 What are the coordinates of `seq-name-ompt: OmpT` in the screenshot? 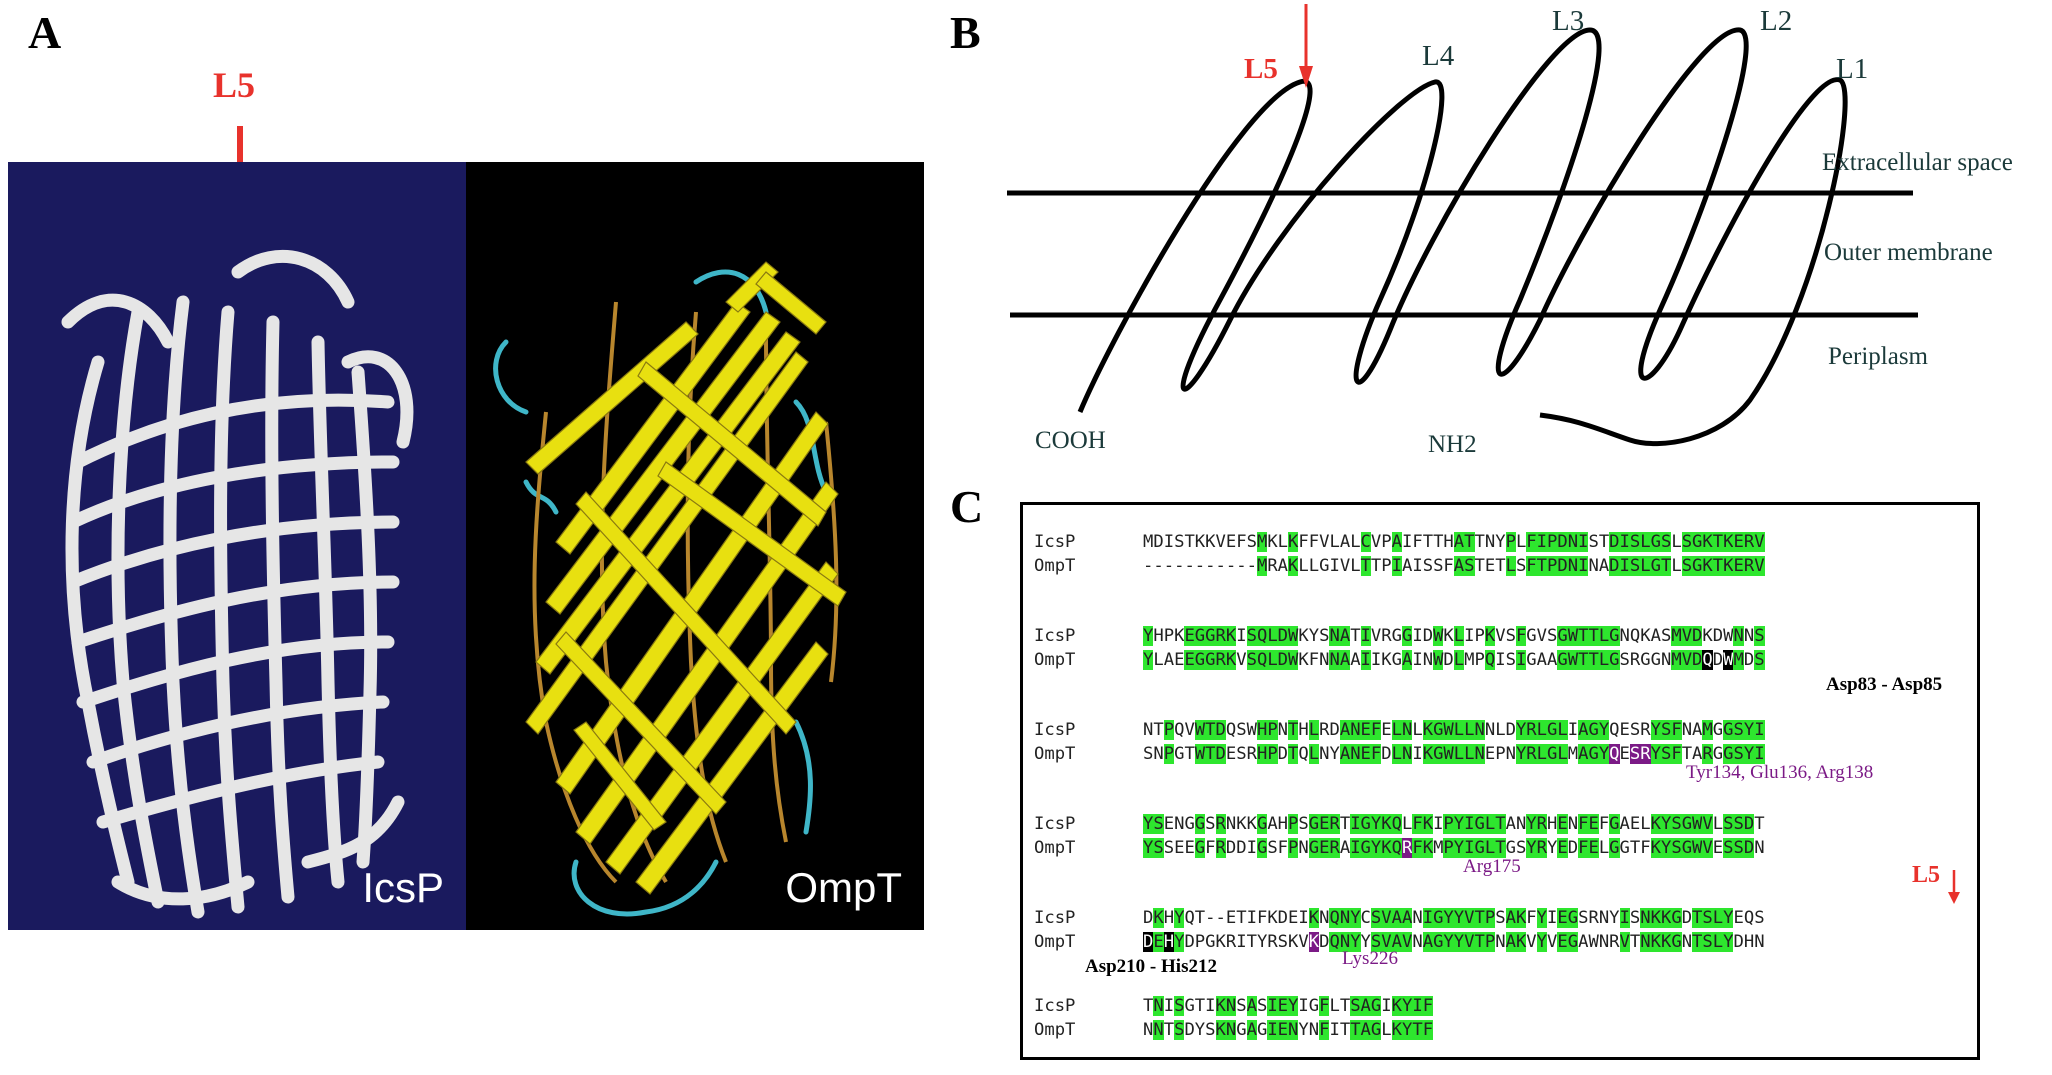 It's located at (1055, 942).